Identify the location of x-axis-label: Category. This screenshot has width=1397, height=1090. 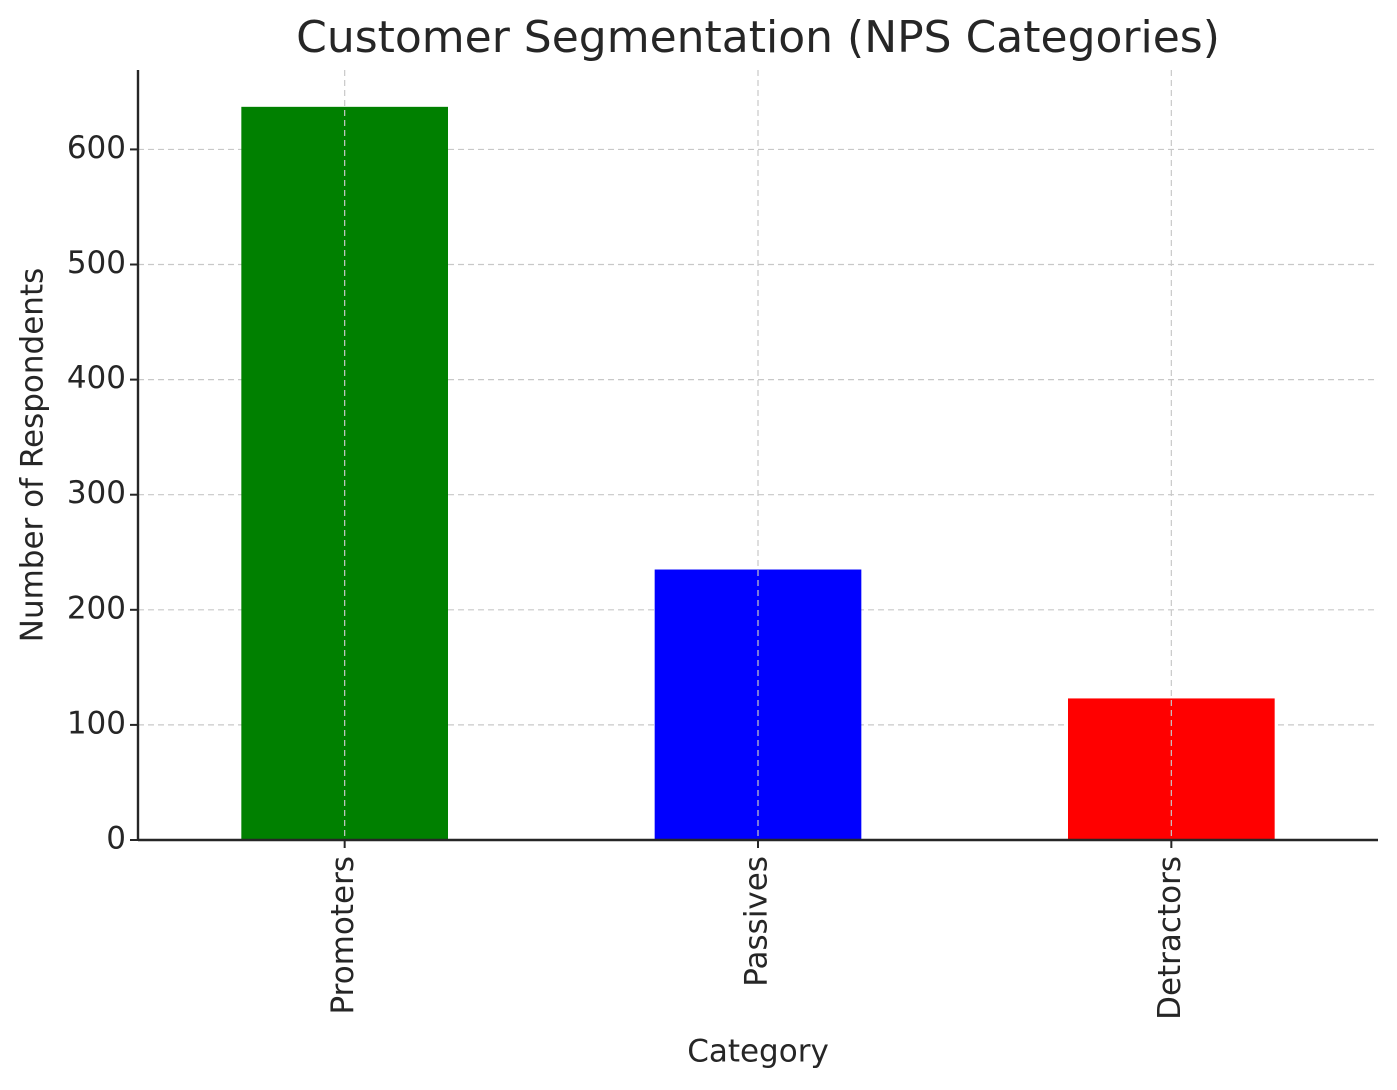
(758, 1052).